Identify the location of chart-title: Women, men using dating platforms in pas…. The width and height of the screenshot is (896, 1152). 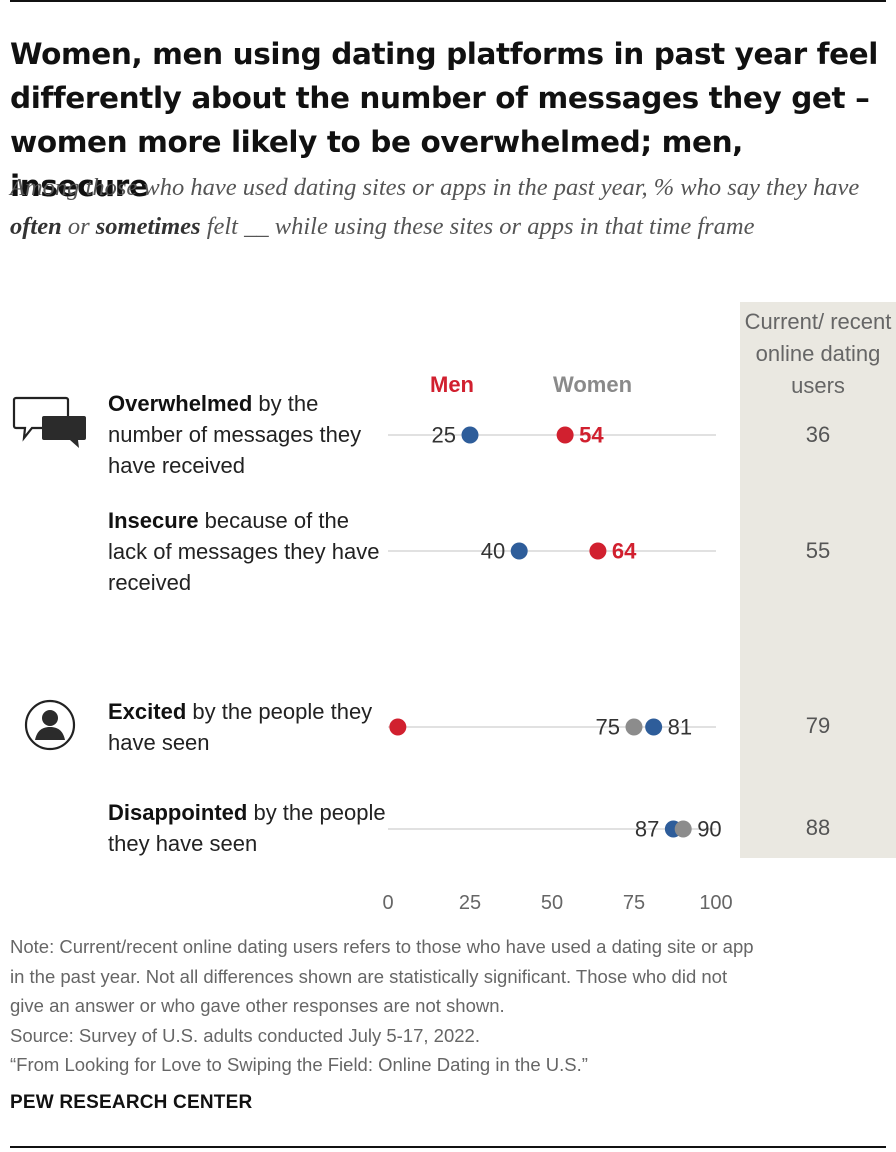
(444, 120).